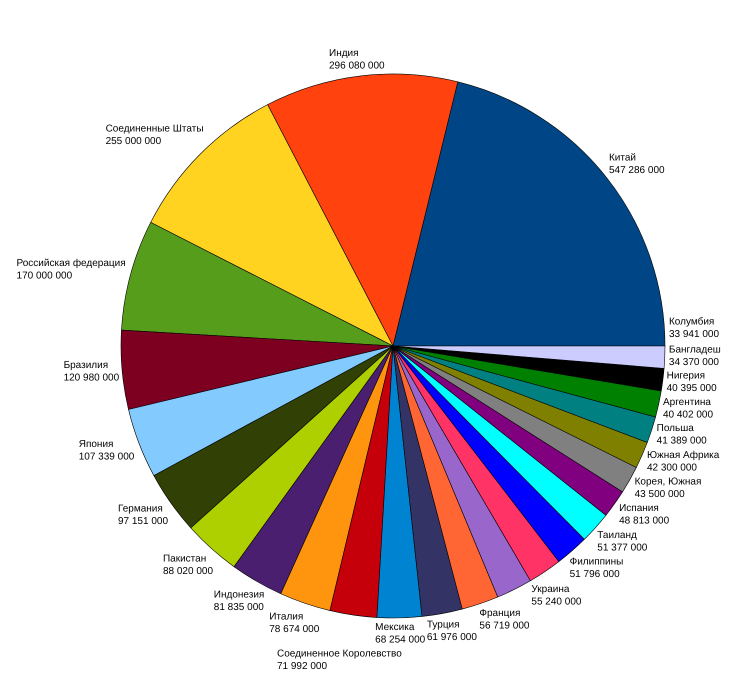  I want to click on slice-label: Украина, so click(550, 589).